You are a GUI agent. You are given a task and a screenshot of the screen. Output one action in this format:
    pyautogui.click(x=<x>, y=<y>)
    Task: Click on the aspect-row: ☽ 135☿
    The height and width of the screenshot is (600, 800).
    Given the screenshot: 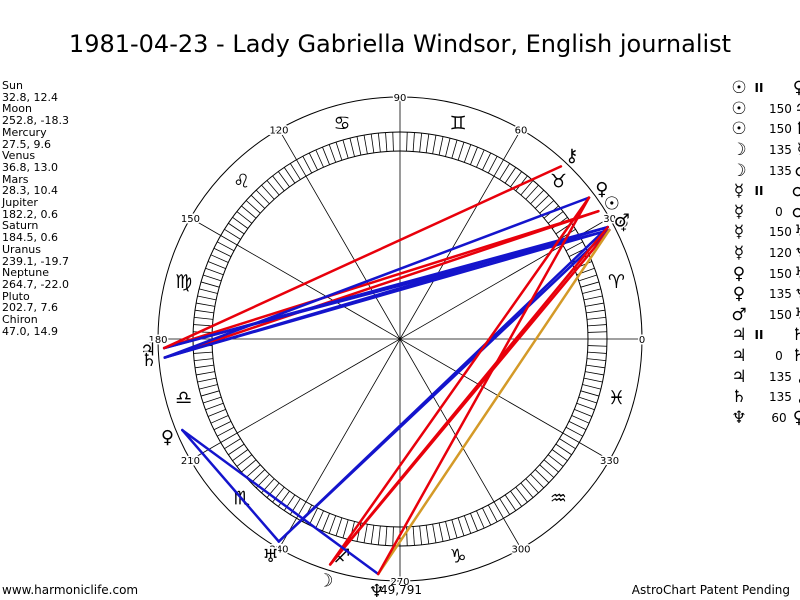 What is the action you would take?
    pyautogui.click(x=764, y=150)
    